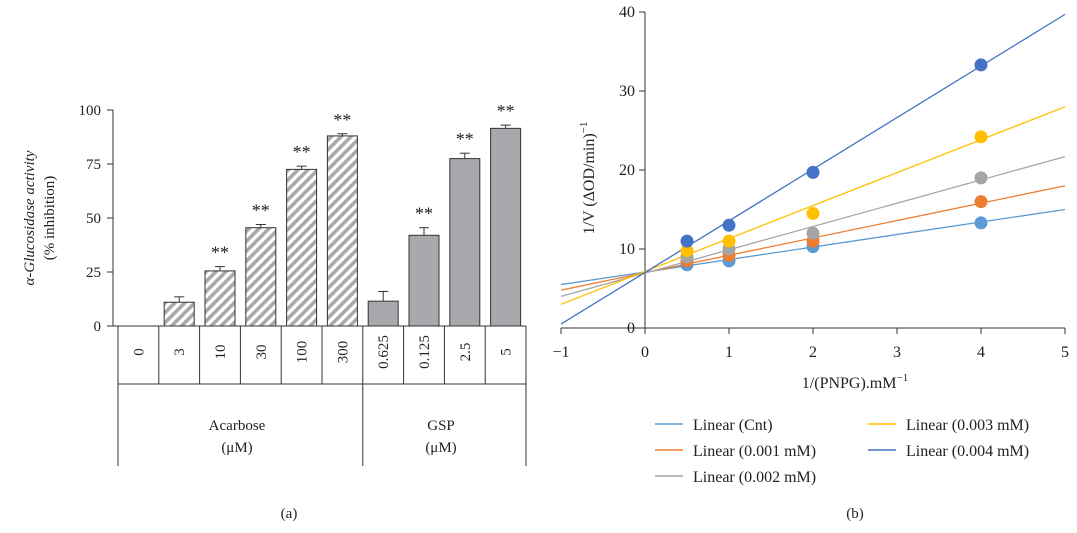  Describe the element at coordinates (237, 426) in the screenshot. I see `group-label-acarbose-line1: Acarbose` at that location.